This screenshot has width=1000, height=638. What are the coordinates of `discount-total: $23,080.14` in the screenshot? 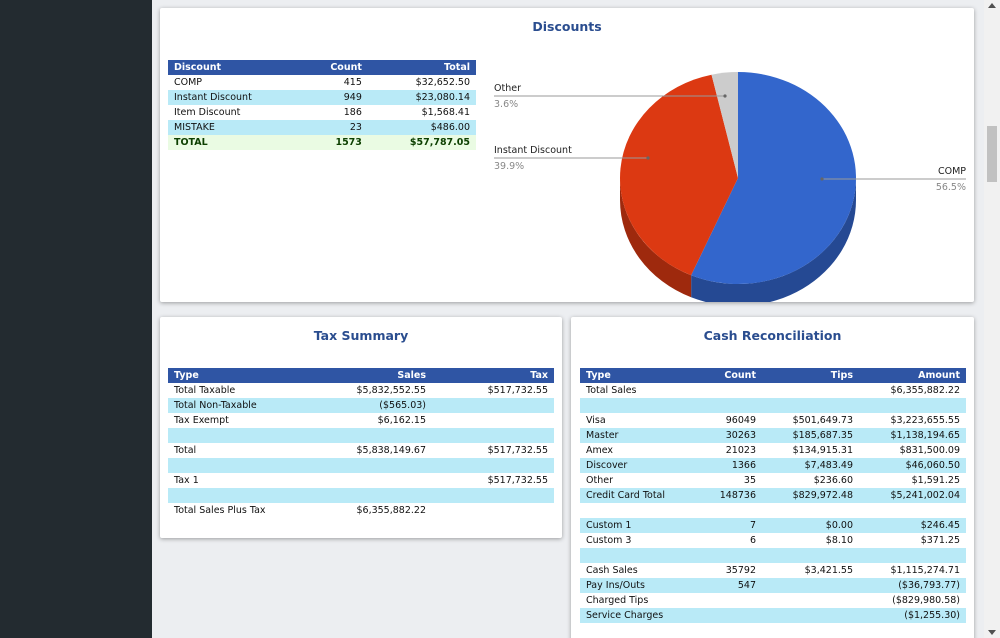 It's located at (421, 97).